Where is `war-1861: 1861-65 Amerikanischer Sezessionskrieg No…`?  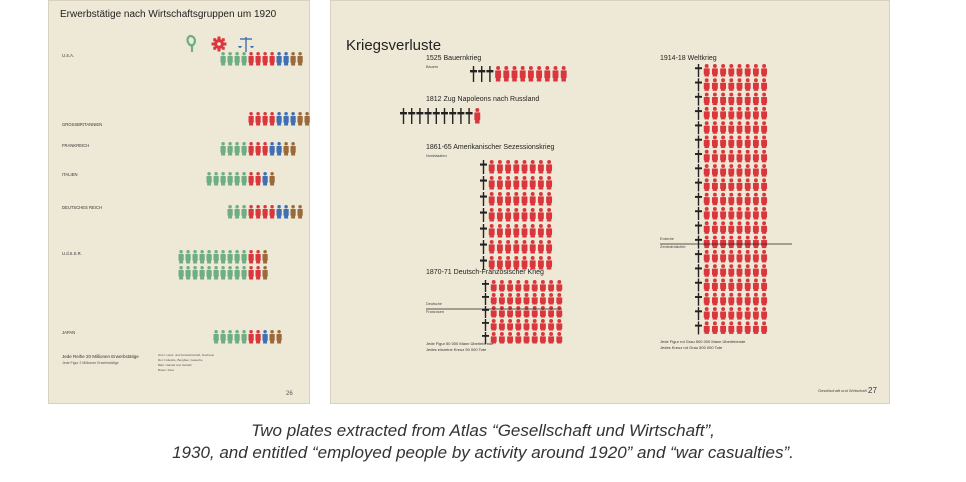 war-1861: 1861-65 Amerikanischer Sezessionskrieg No… is located at coordinates (490, 207).